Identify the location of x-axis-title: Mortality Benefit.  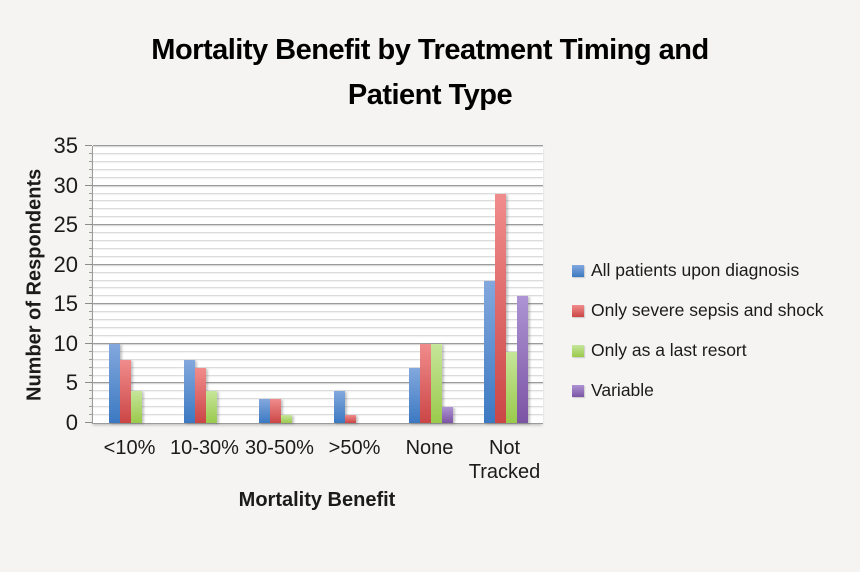
(317, 500).